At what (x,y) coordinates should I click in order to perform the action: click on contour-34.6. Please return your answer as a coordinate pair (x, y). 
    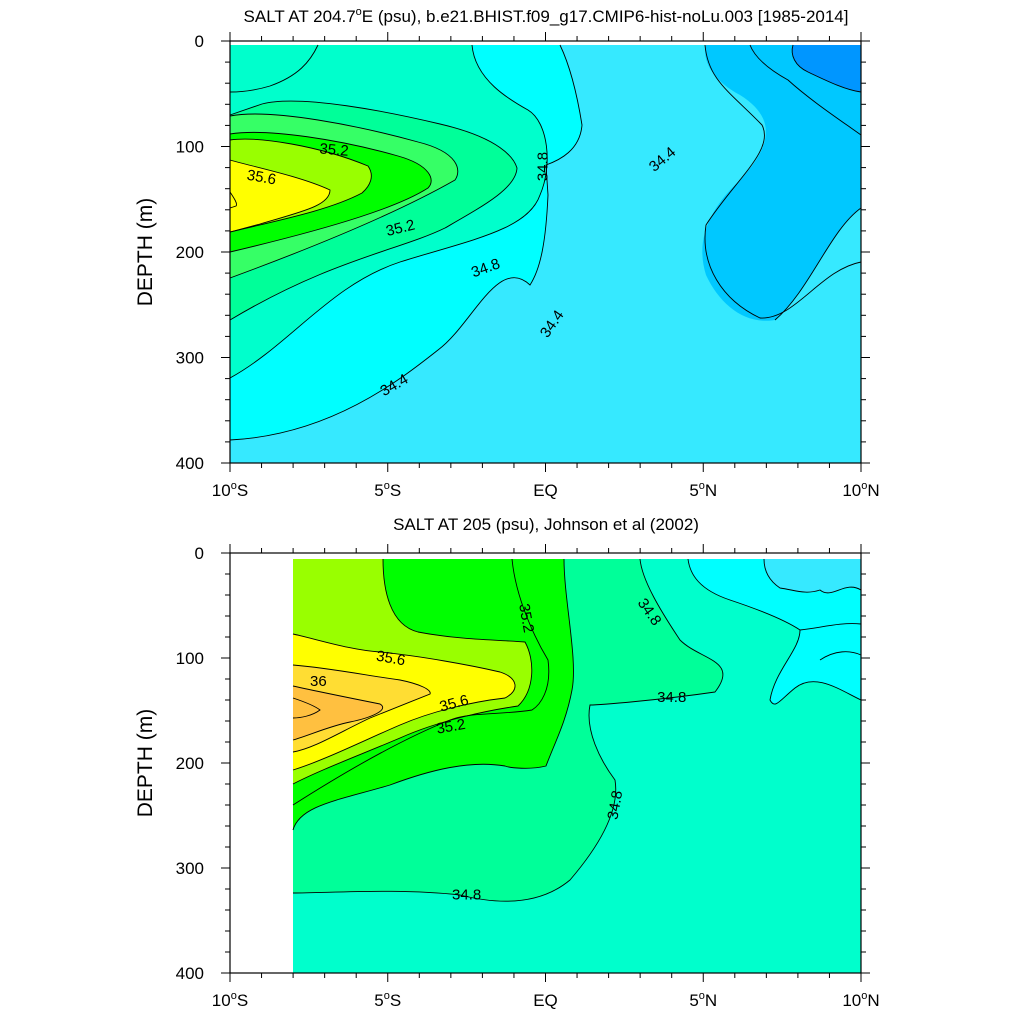
    Looking at the image, I should click on (388, 211).